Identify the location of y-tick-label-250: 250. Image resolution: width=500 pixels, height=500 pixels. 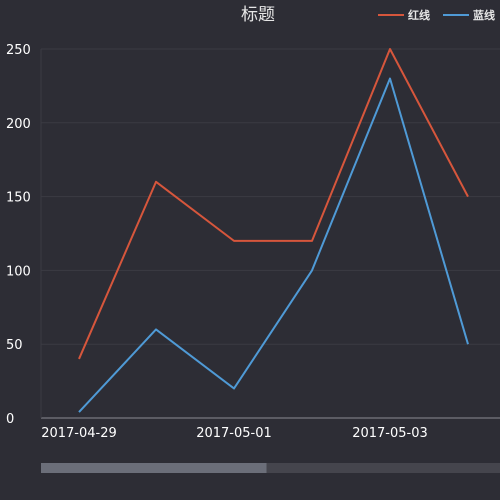
(18, 50).